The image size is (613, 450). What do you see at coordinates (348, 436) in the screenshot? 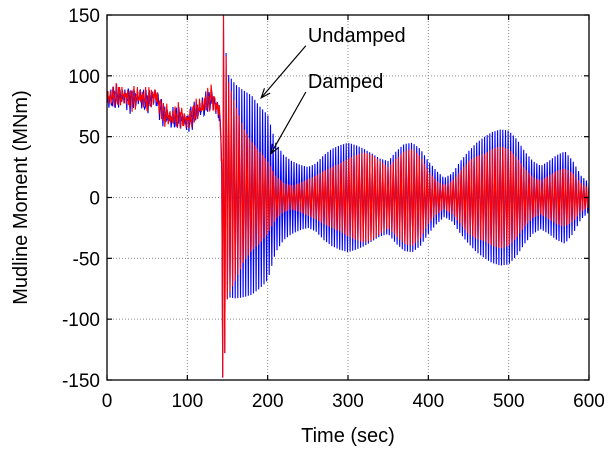
I see `x-axis-label: Time (sec)` at bounding box center [348, 436].